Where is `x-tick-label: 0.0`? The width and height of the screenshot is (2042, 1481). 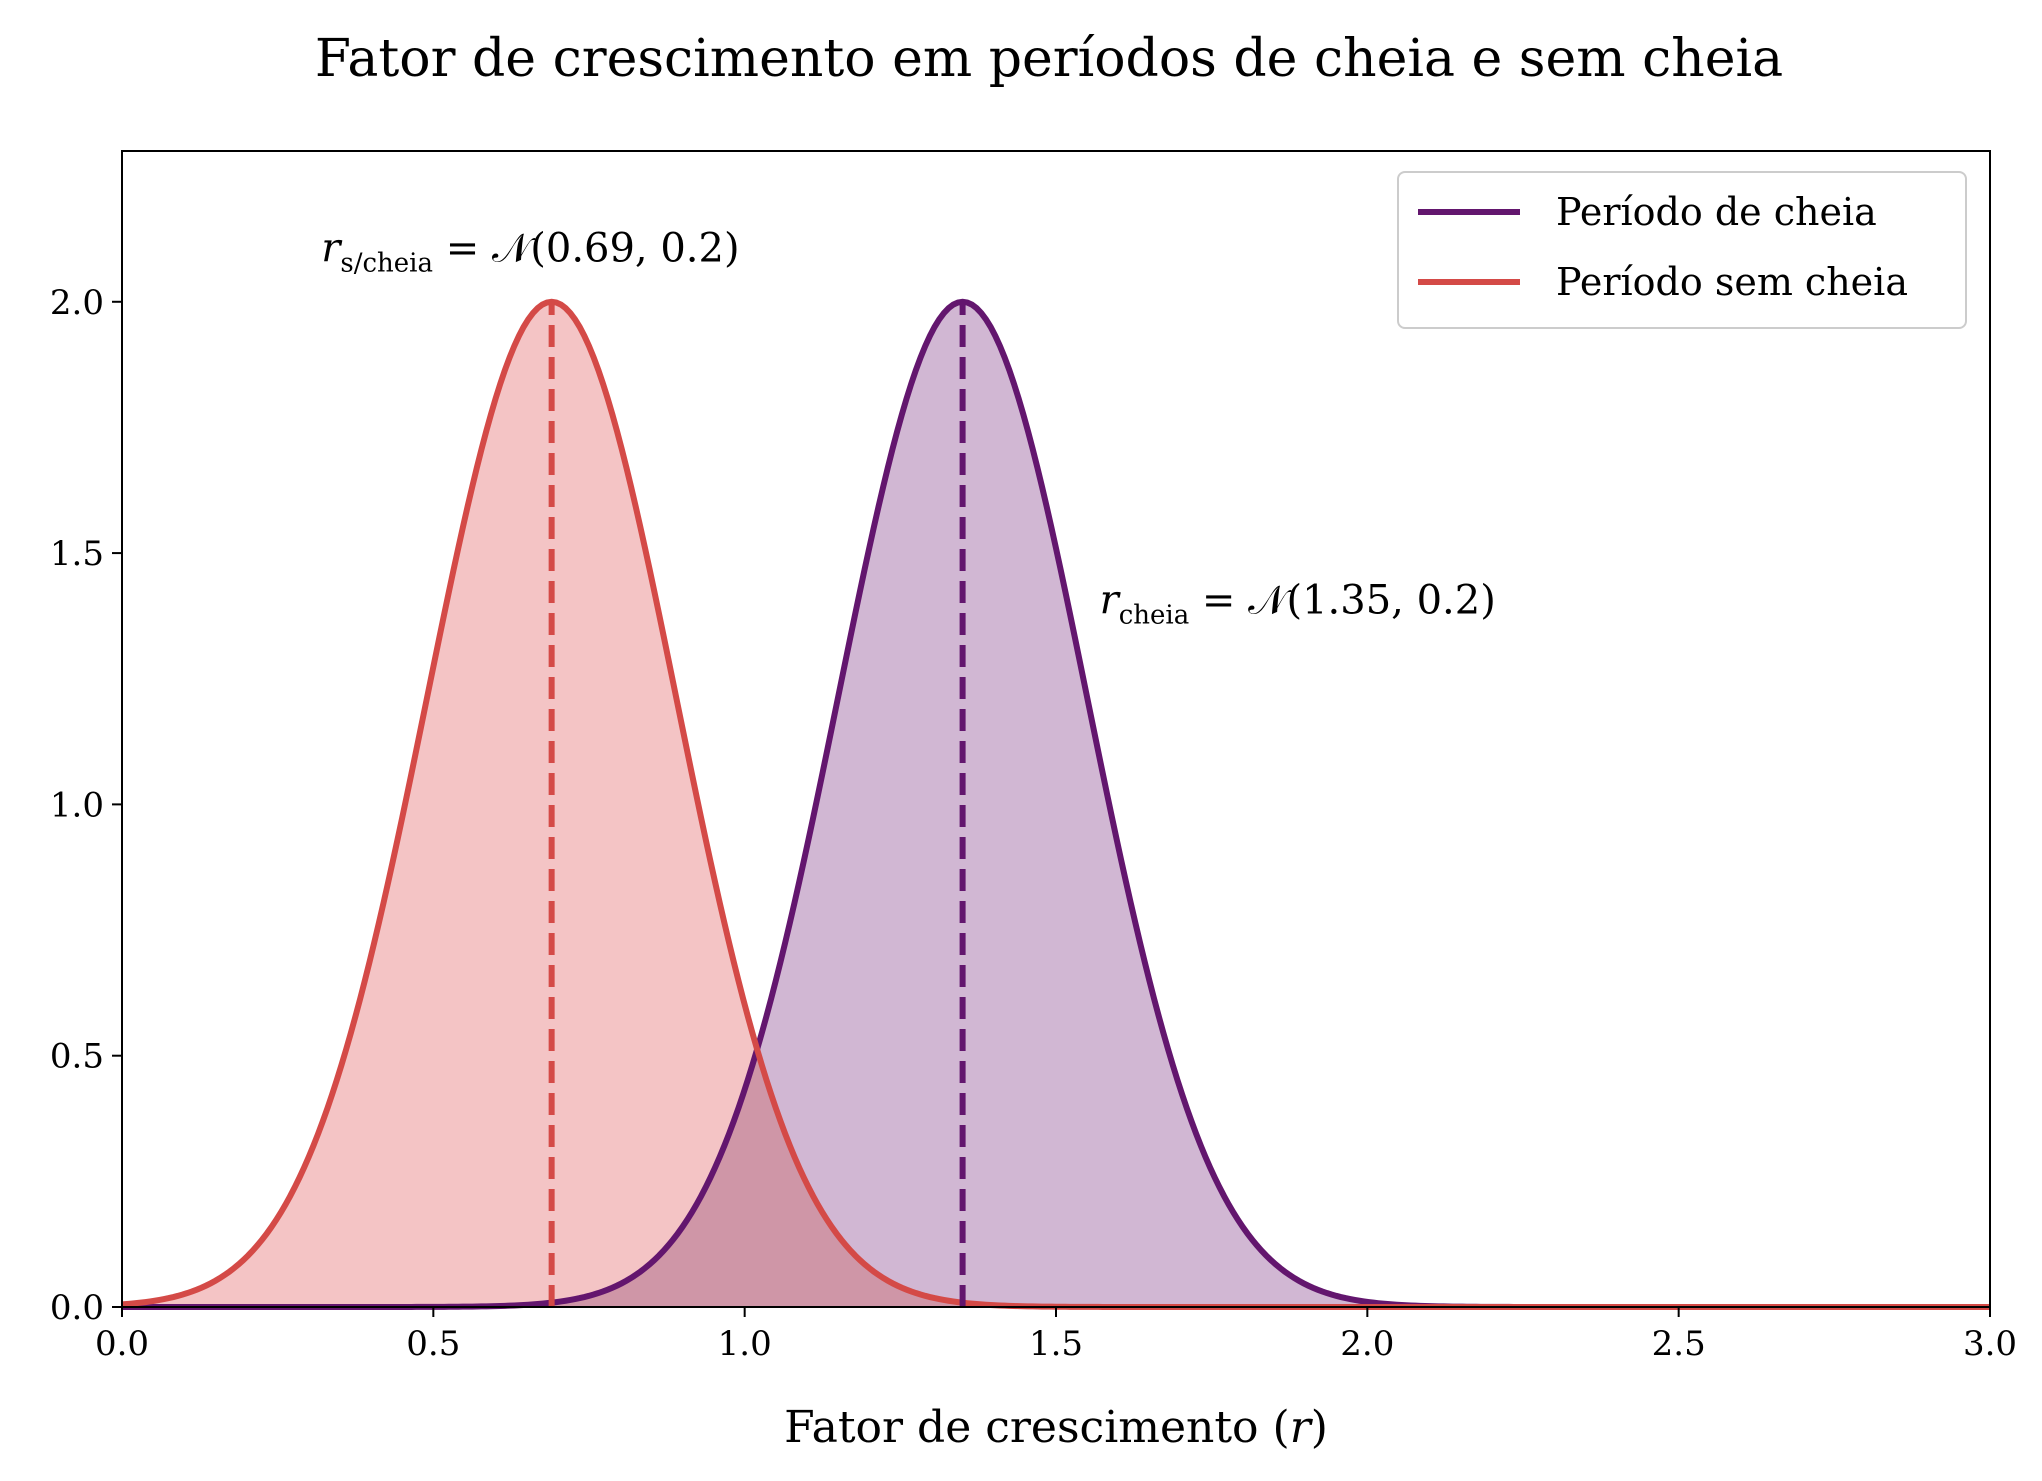 x-tick-label: 0.0 is located at coordinates (122, 1344).